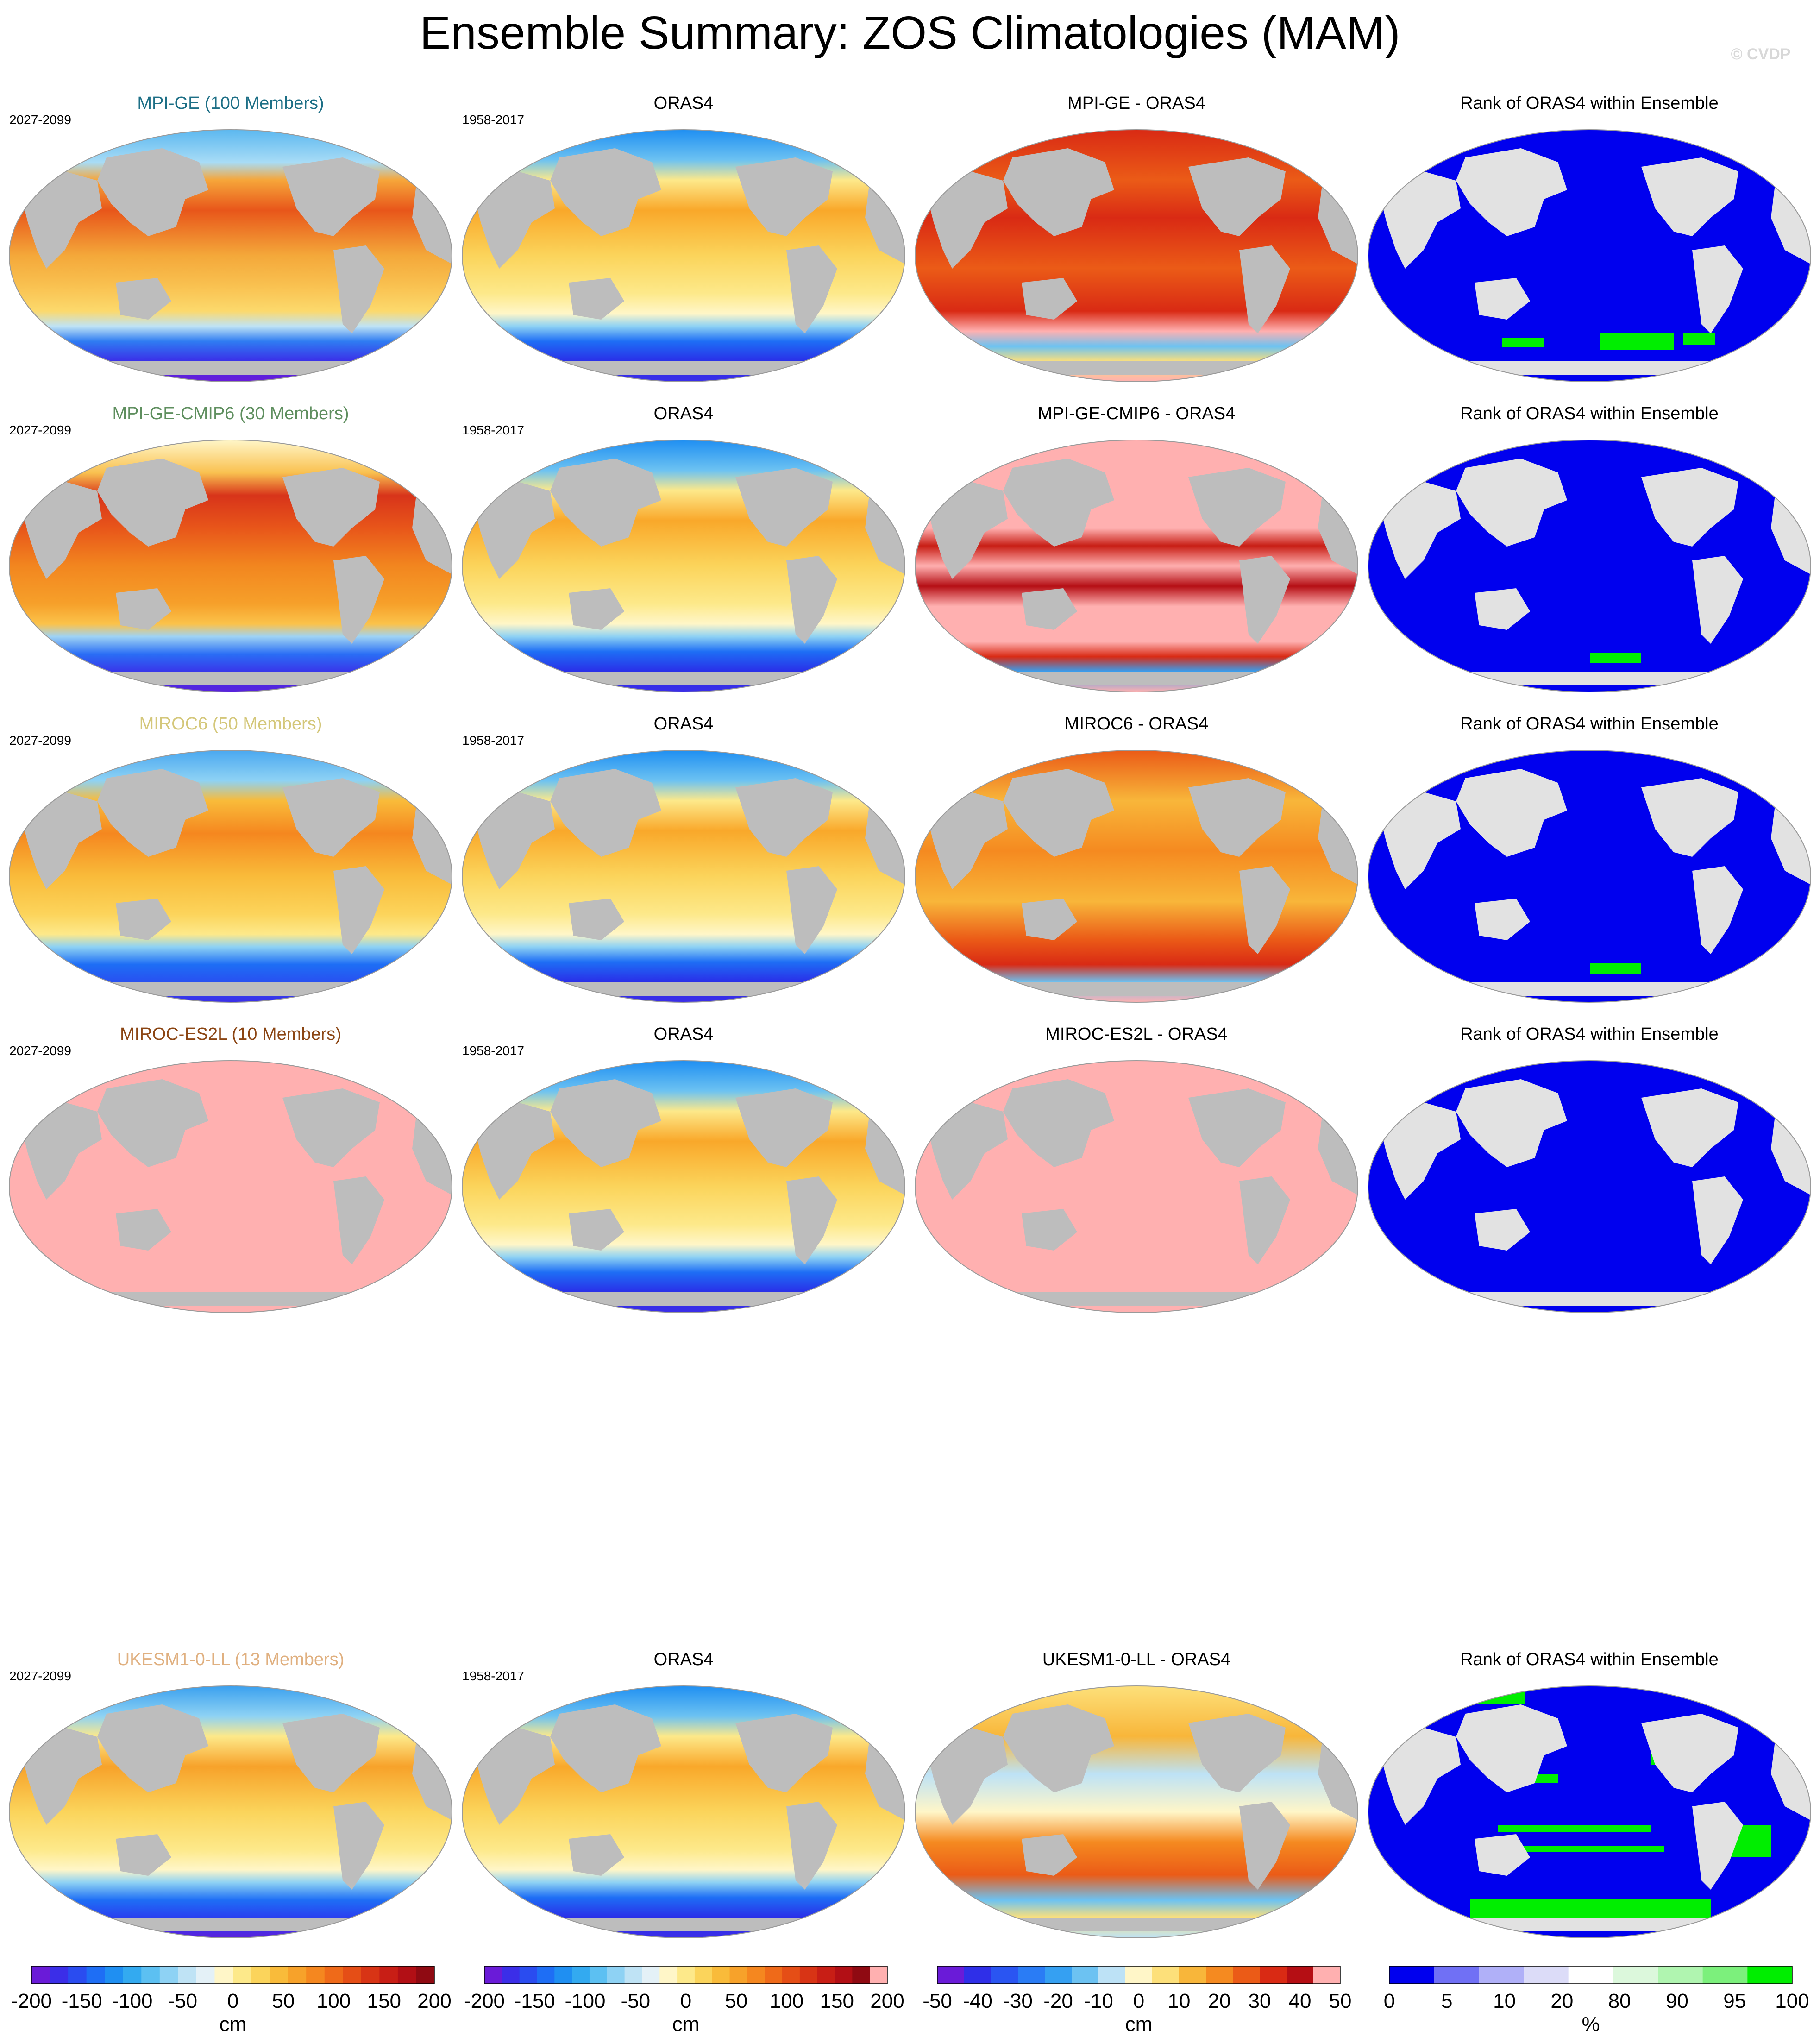 This screenshot has width=1820, height=2037. I want to click on colorbar: -200 -150 -100 -50 0 50 100 150 200 cm, so click(684, 2001).